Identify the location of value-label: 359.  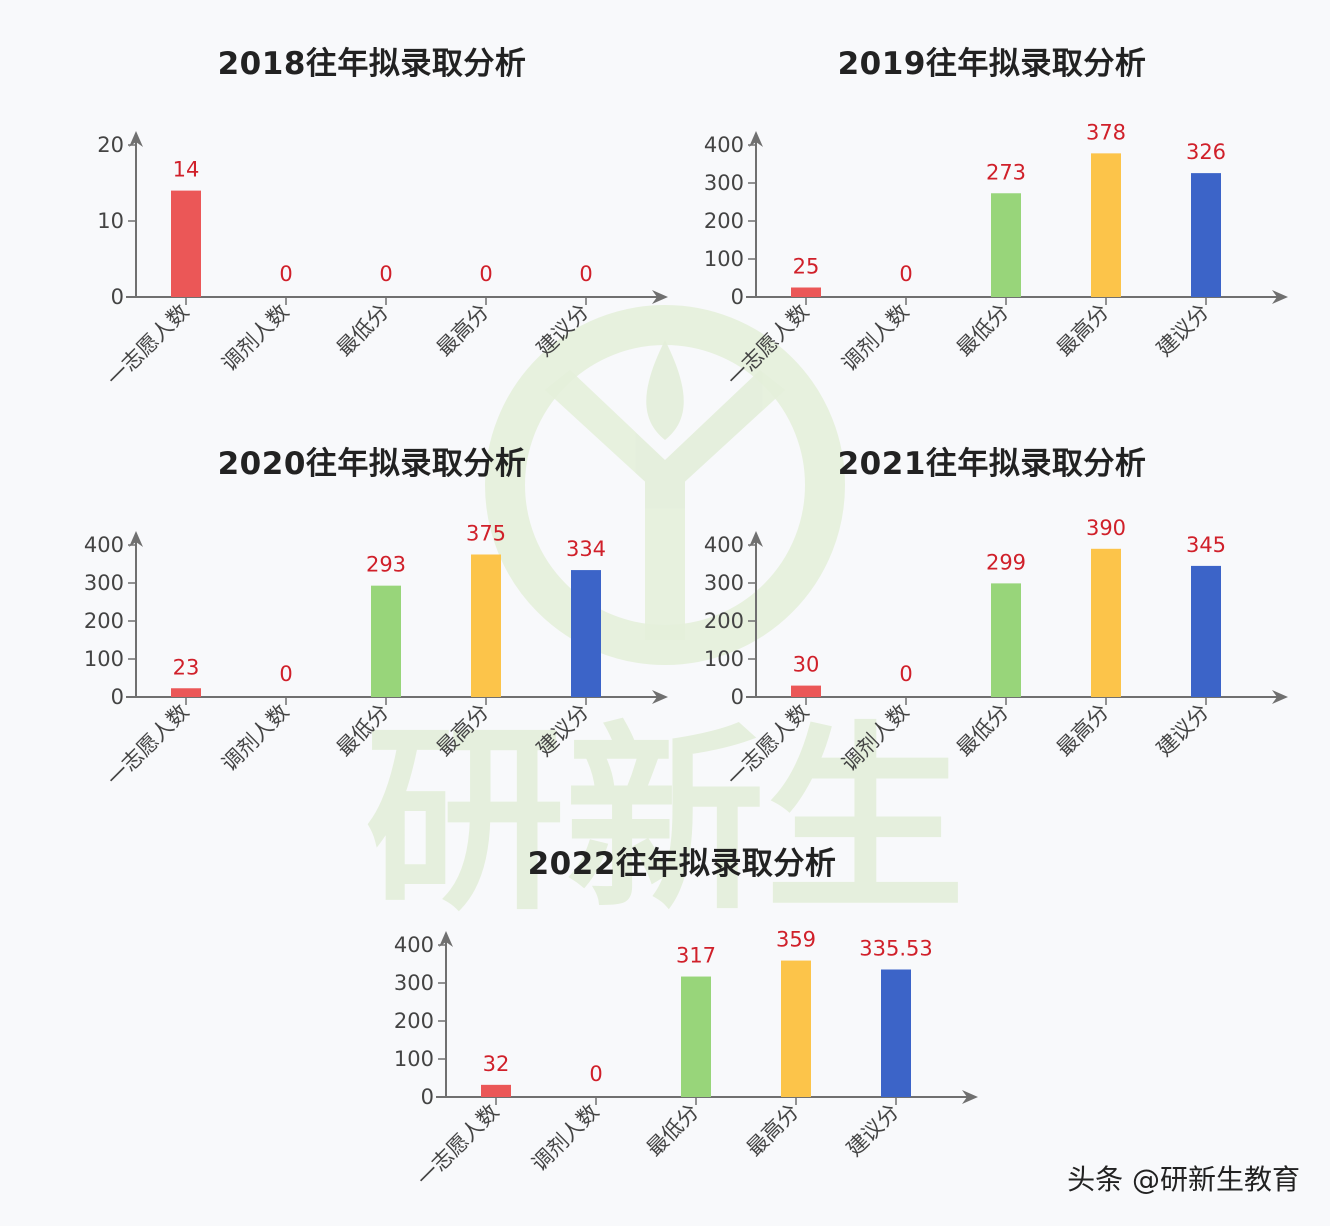
(796, 940).